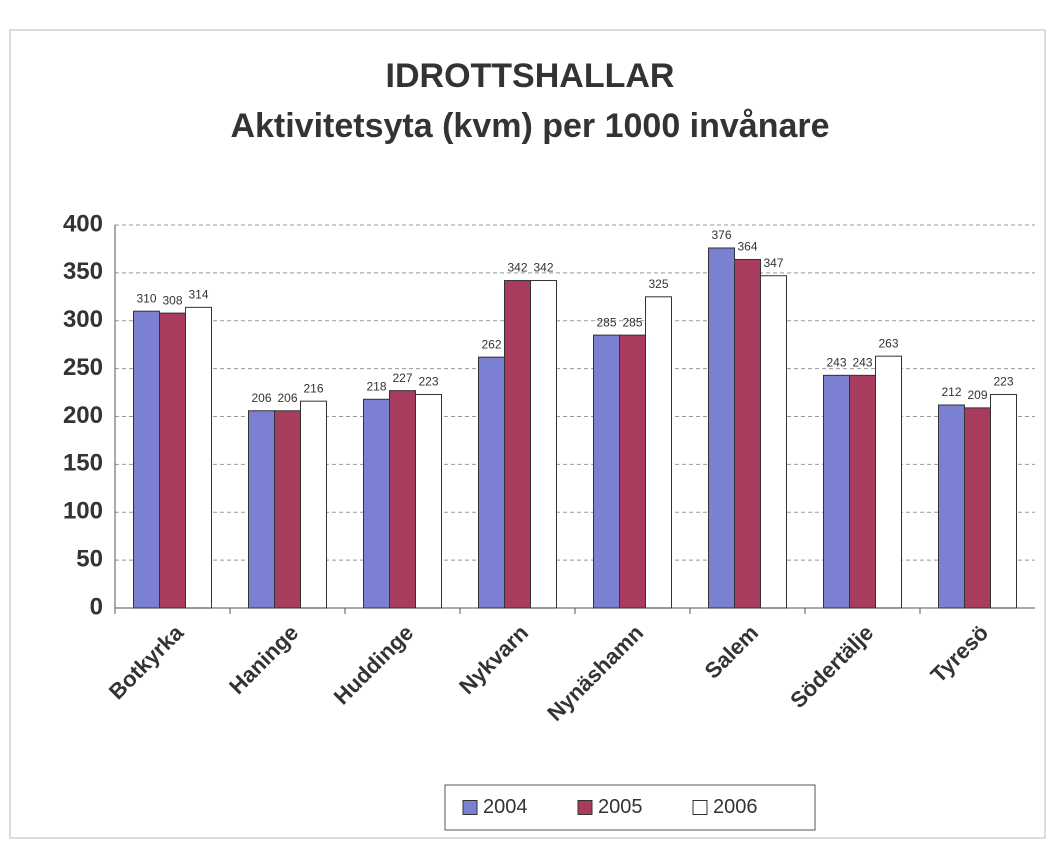 This screenshot has height=845, width=1053. Describe the element at coordinates (198, 295) in the screenshot. I see `data-label: 314` at that location.